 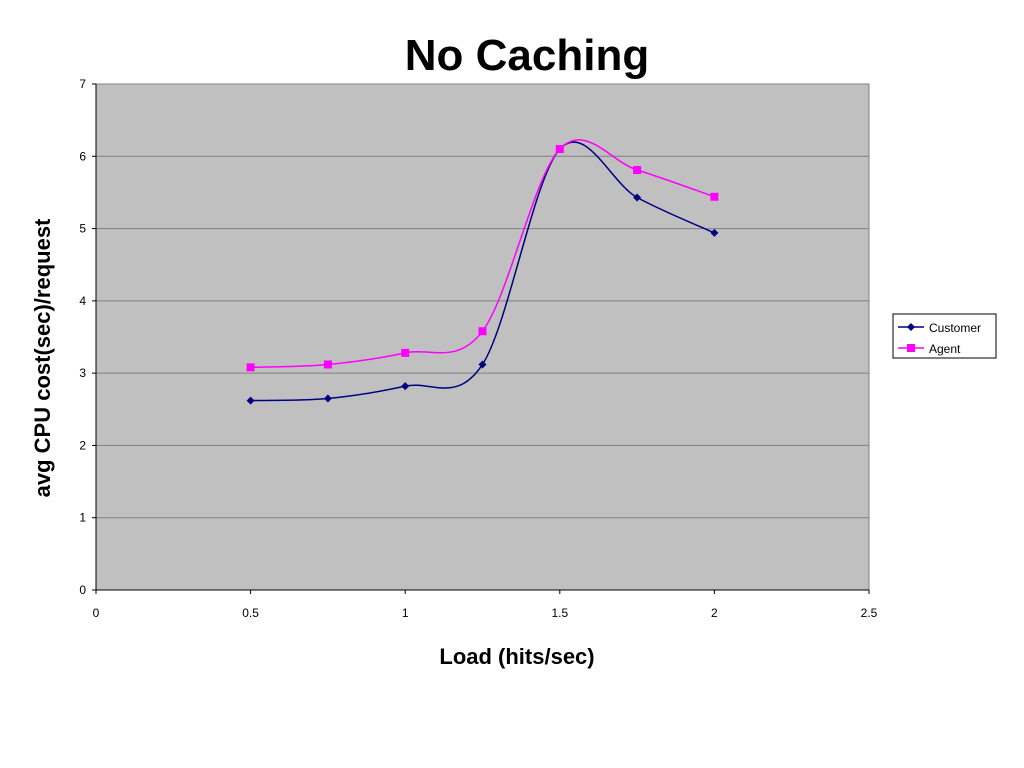 What do you see at coordinates (82, 518) in the screenshot?
I see `y-tick-label: 1` at bounding box center [82, 518].